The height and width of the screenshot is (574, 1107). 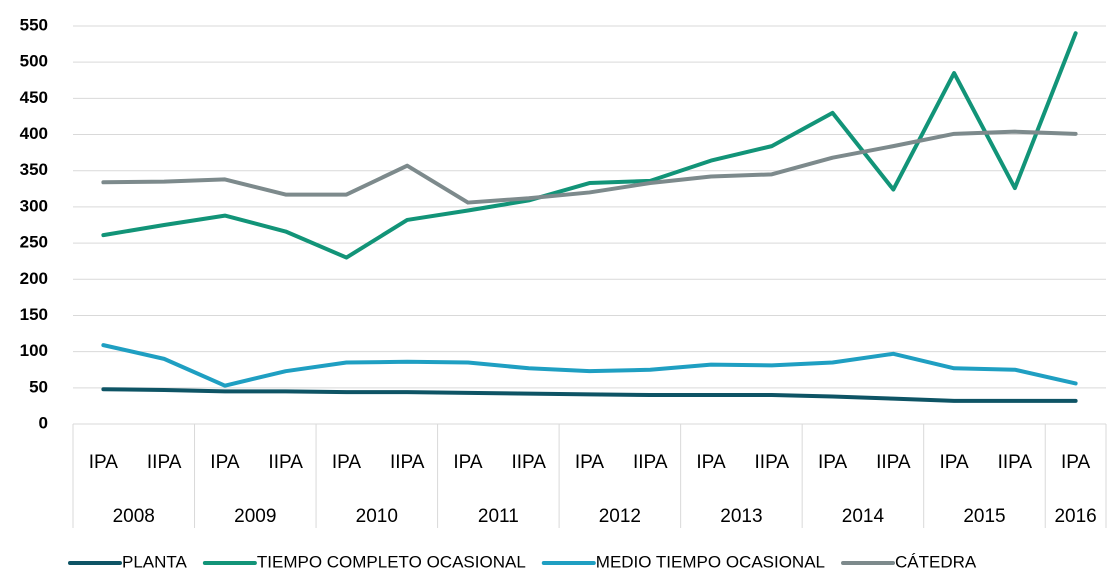 What do you see at coordinates (38, 386) in the screenshot?
I see `y-tick-label: 50` at bounding box center [38, 386].